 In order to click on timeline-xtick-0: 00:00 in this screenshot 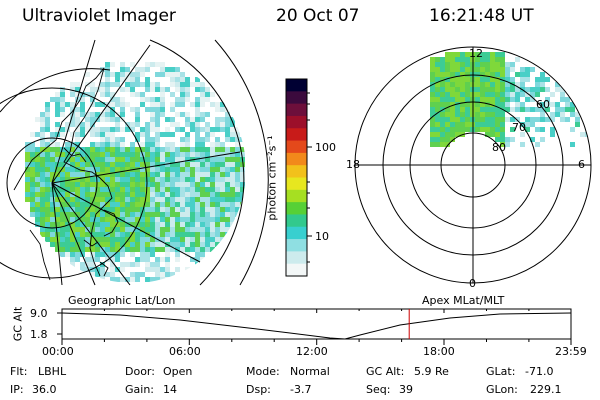, I will do `click(58, 351)`.